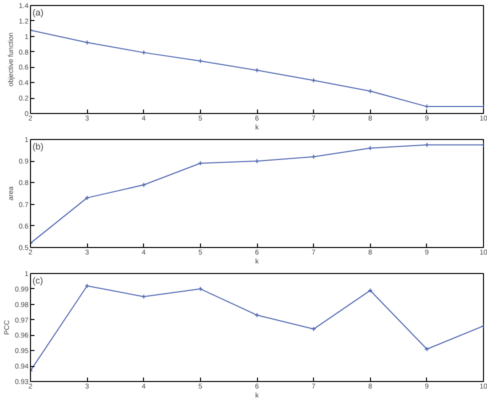 This screenshot has width=487, height=405. Describe the element at coordinates (37, 281) in the screenshot. I see `annotation: (c)` at that location.